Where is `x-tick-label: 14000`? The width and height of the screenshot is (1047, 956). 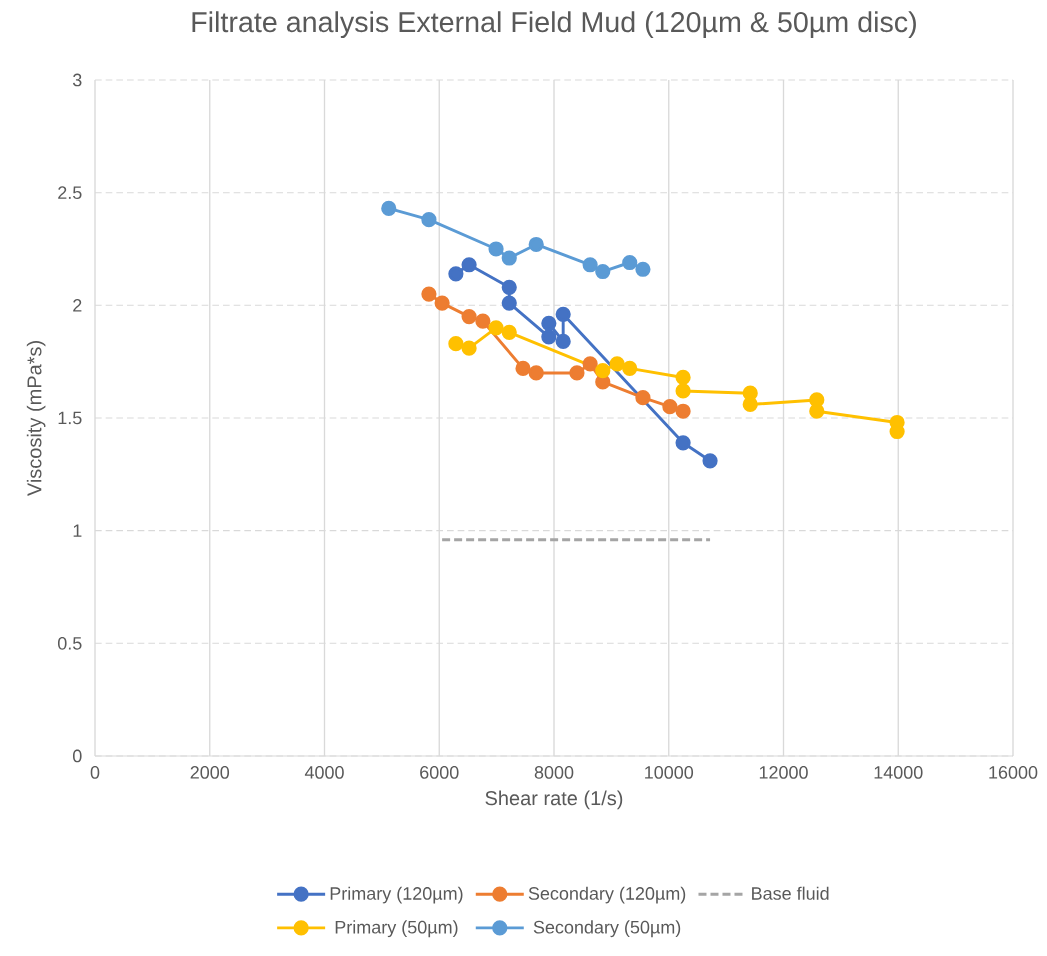
x-tick-label: 14000 is located at coordinates (898, 772).